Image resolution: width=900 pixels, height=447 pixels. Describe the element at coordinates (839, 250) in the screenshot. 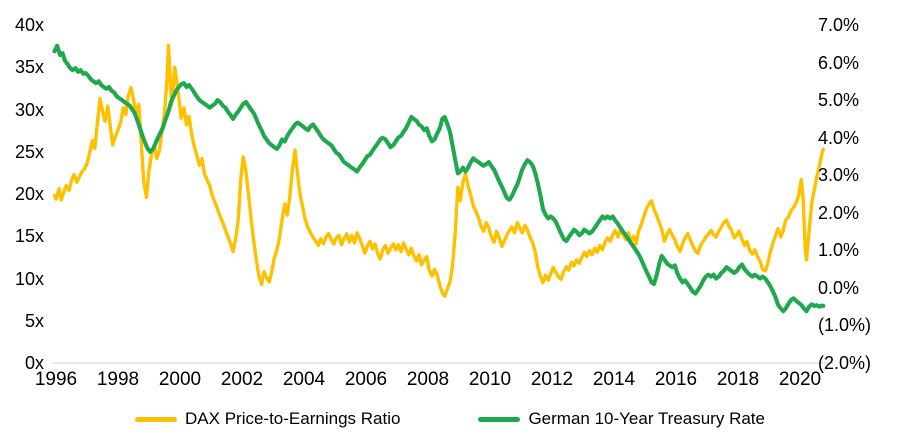

I see `y-axis-right-tick-label: 1.0%` at that location.